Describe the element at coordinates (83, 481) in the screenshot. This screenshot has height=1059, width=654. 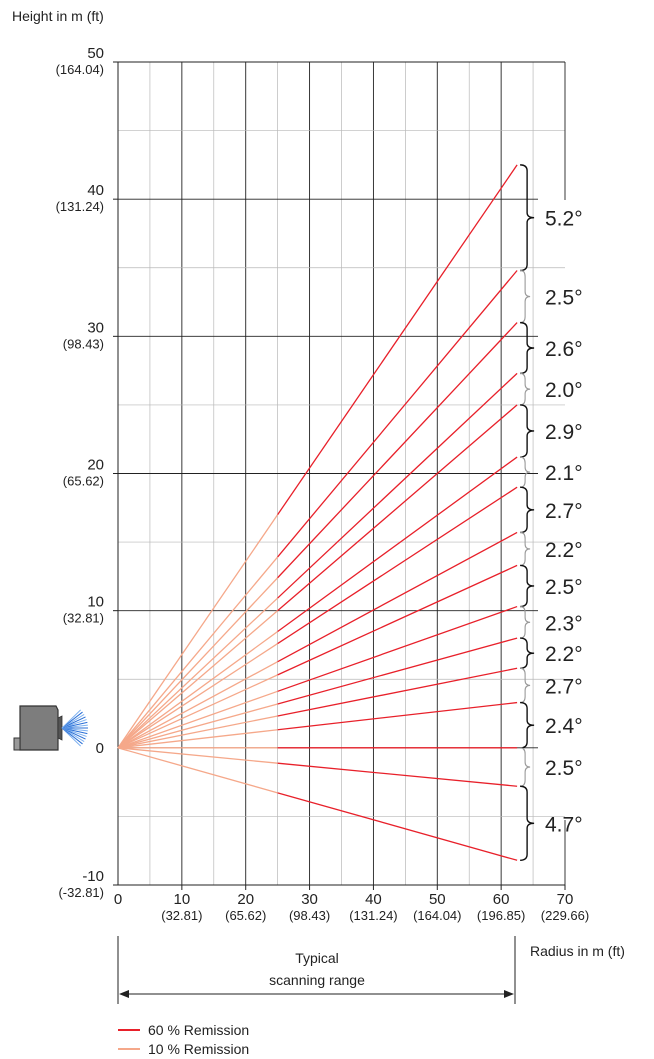
I see `y-tick-sublabel: (65.62)` at that location.